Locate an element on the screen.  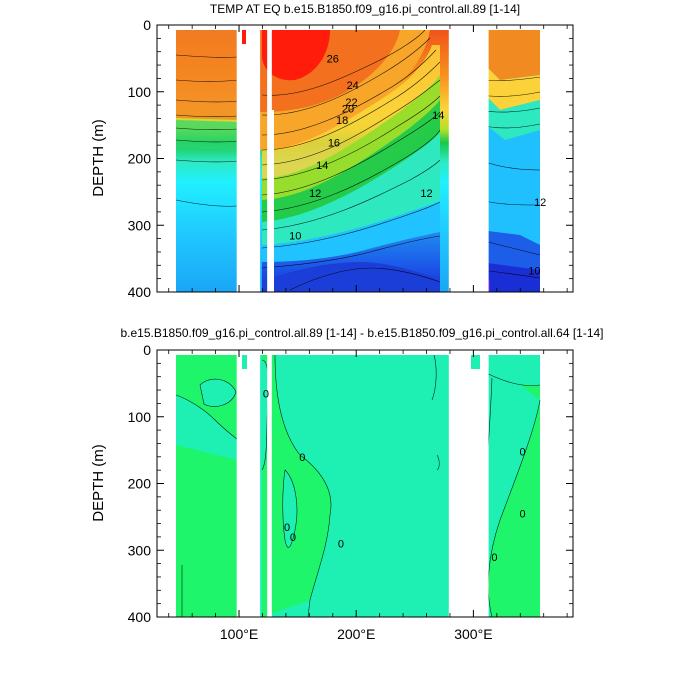
bottom-y-tick-label: 0 is located at coordinates (147, 350).